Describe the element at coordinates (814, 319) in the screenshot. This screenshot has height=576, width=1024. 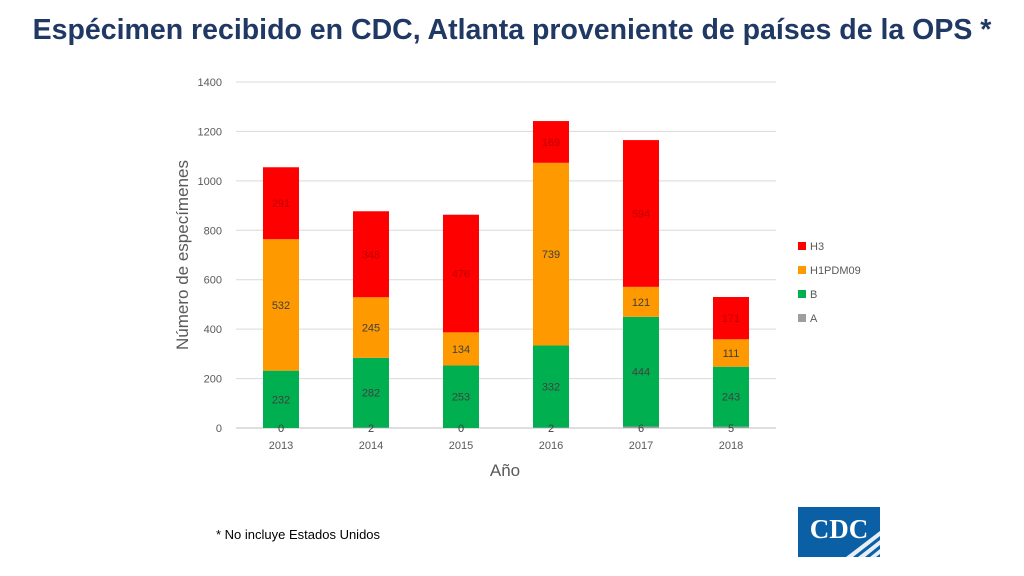
I see `legend-label-a: A` at that location.